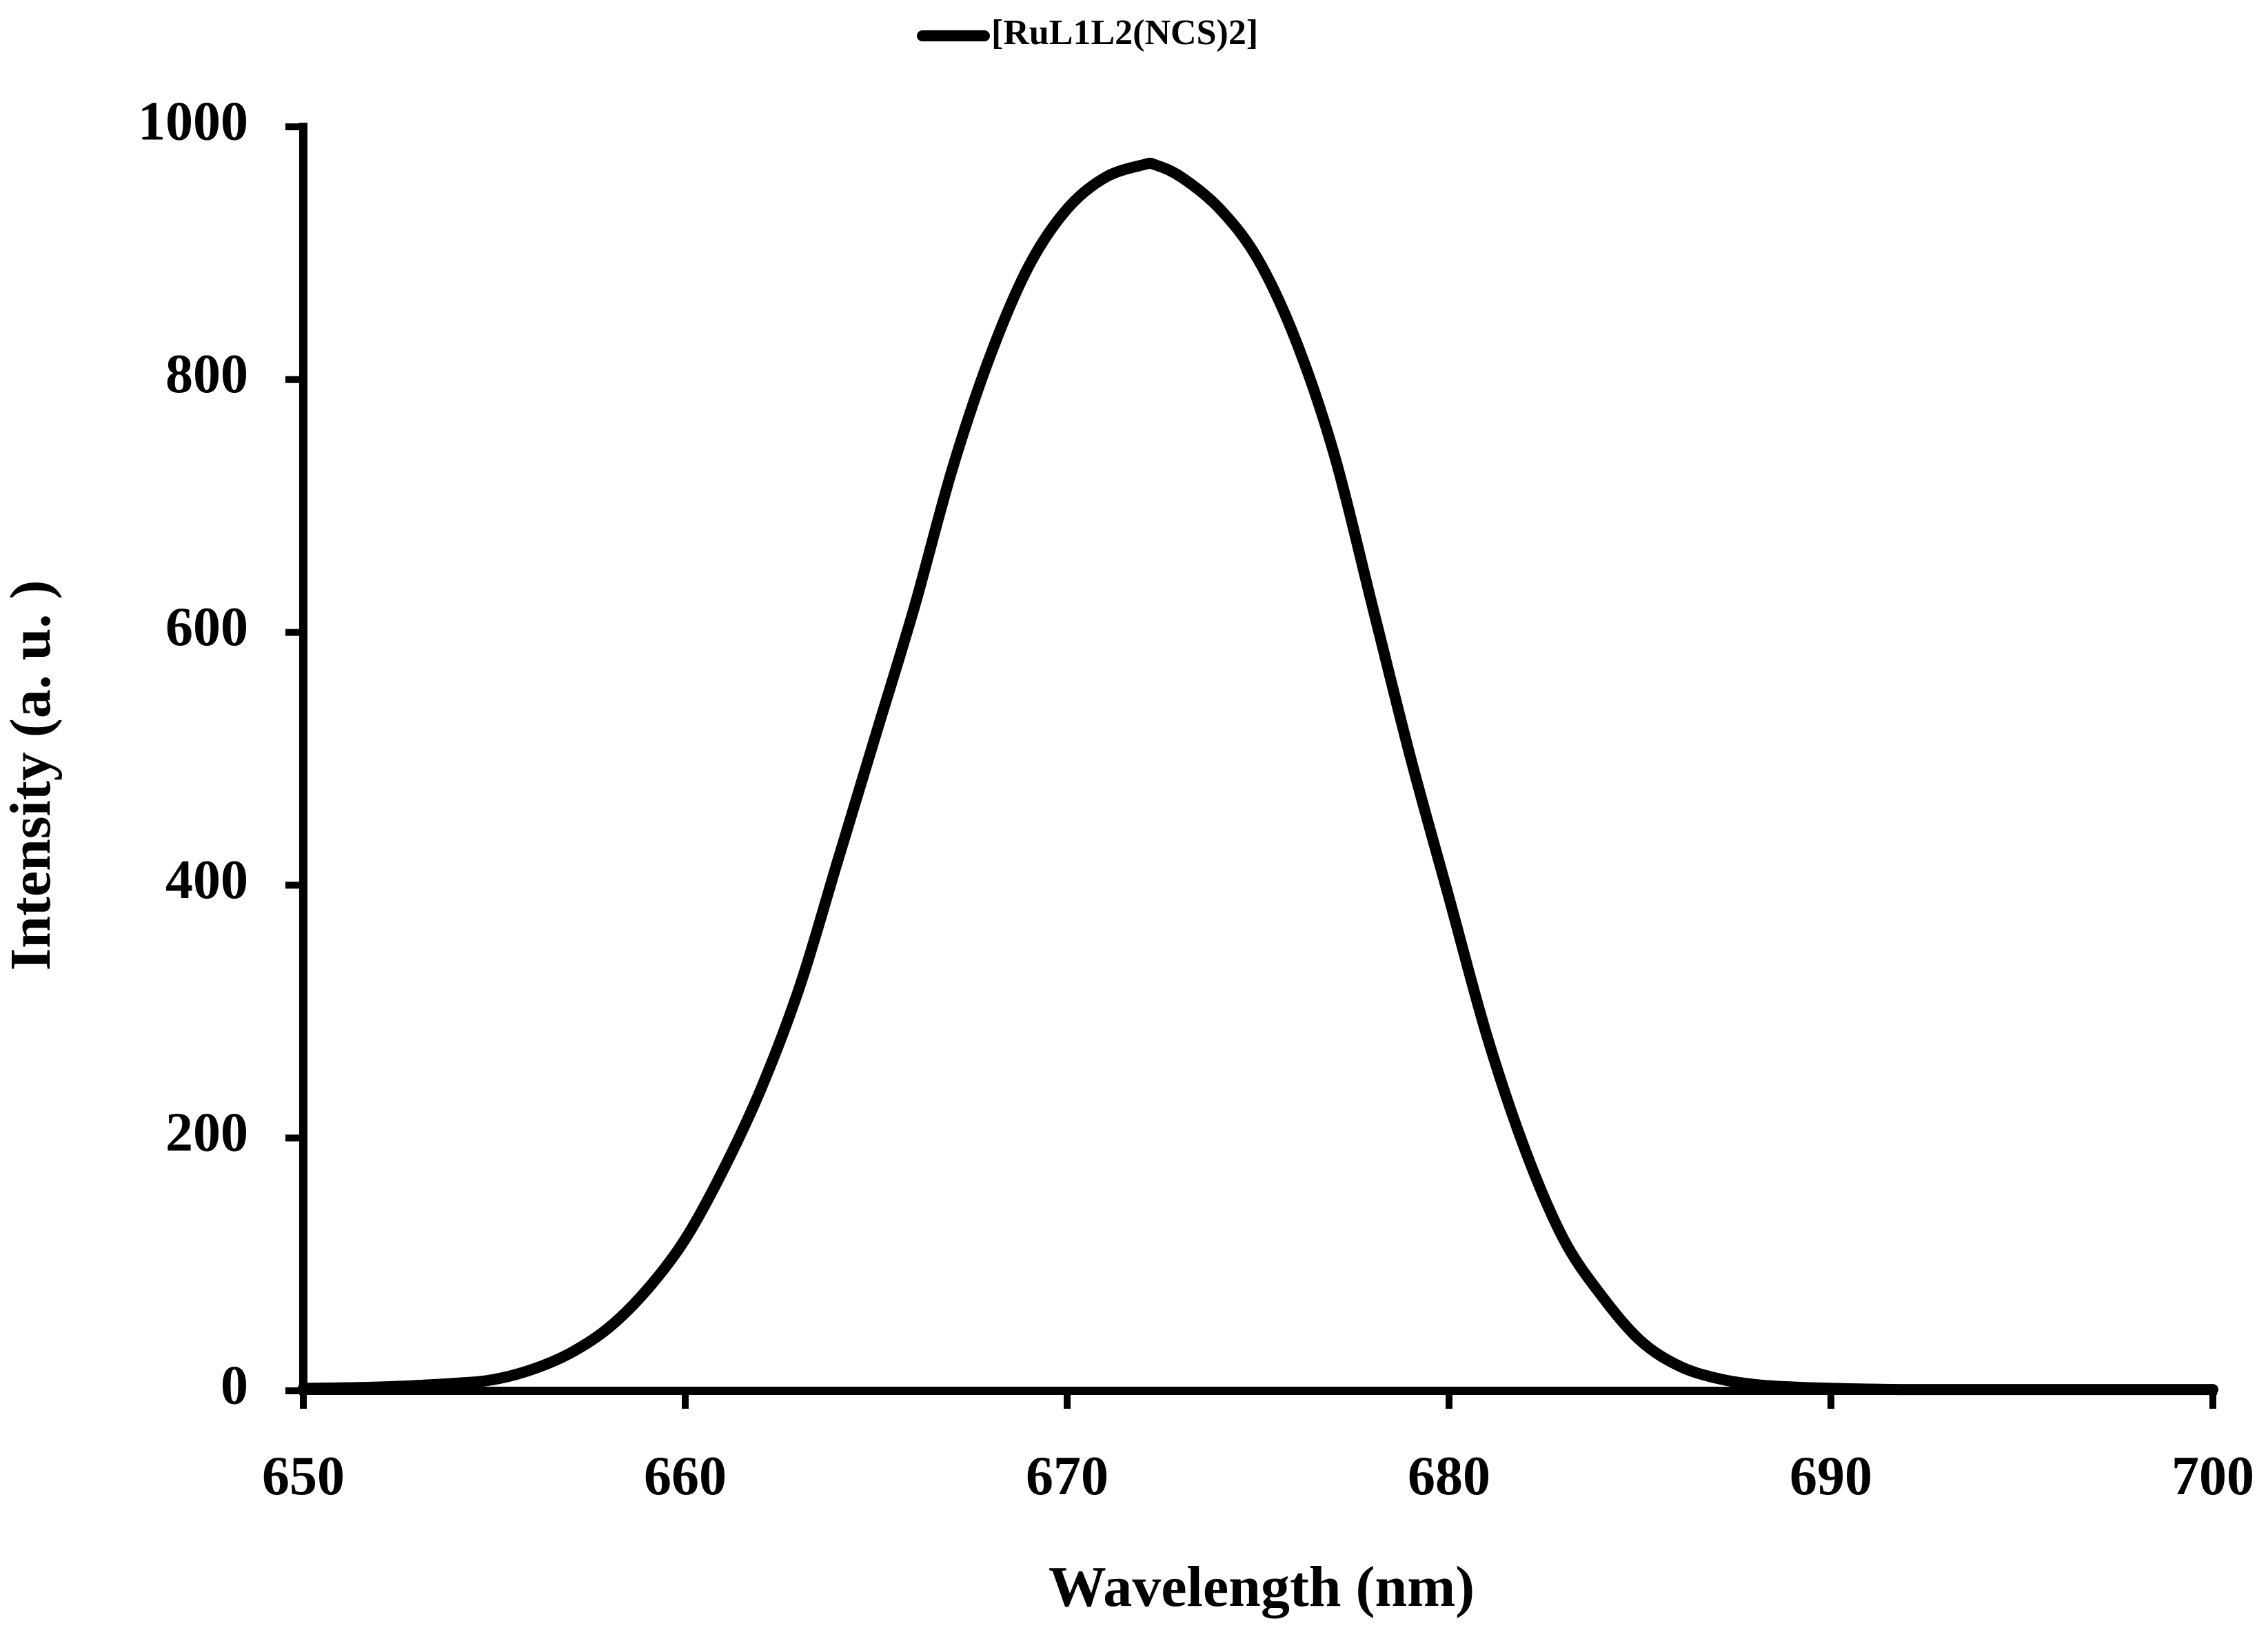  I want to click on x-tick-label-690: 690, so click(1831, 1476).